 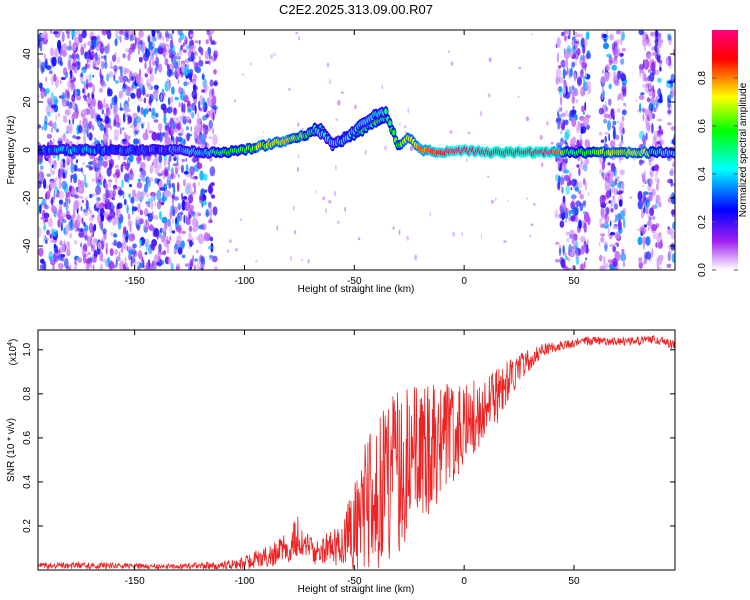 What do you see at coordinates (574, 581) in the screenshot?
I see `x-tick-label: 50` at bounding box center [574, 581].